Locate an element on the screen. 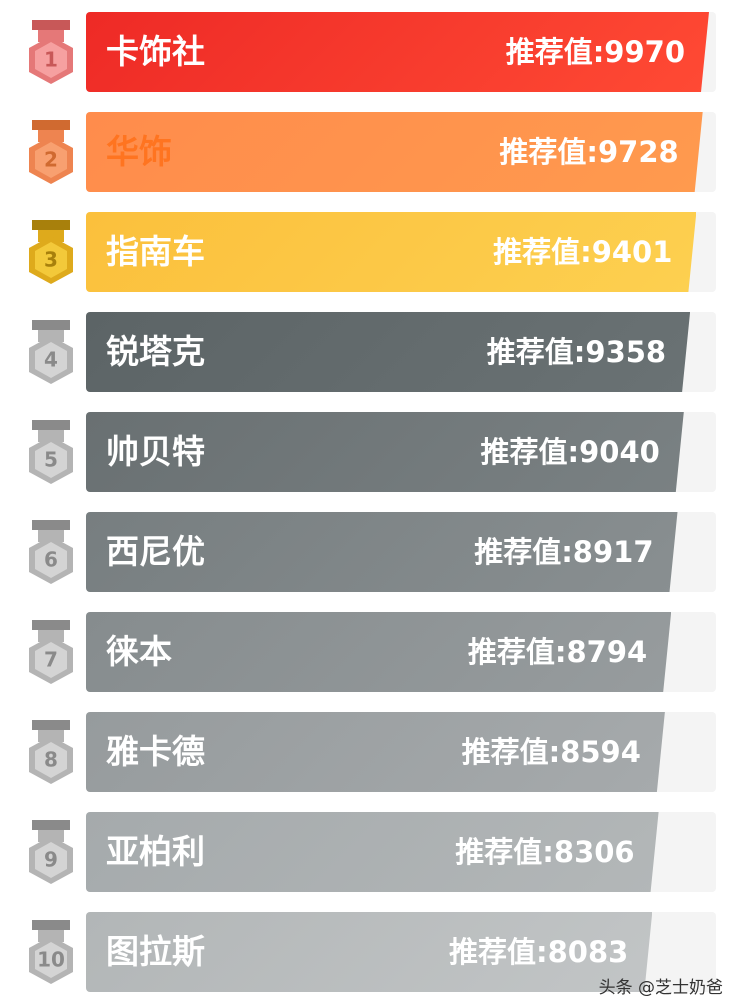 The width and height of the screenshot is (737, 1008). rank-medal: 6 is located at coordinates (51, 552).